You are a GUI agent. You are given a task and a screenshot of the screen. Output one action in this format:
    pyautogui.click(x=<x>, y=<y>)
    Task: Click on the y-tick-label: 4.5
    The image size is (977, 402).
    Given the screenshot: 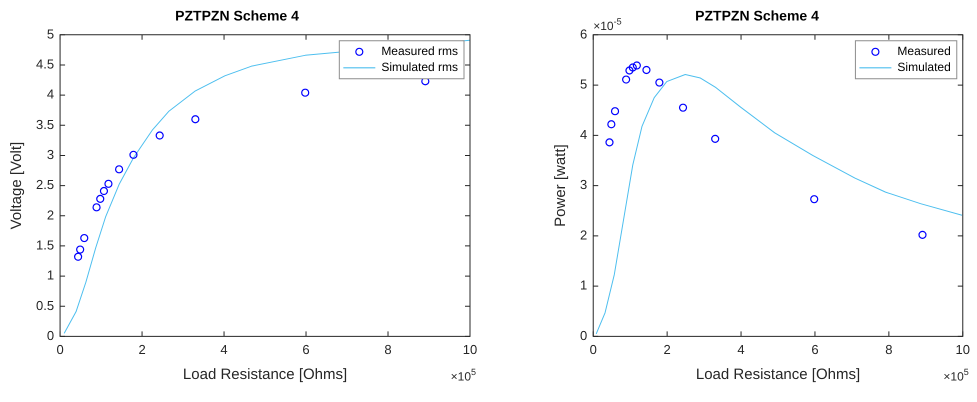 What is the action you would take?
    pyautogui.click(x=45, y=64)
    